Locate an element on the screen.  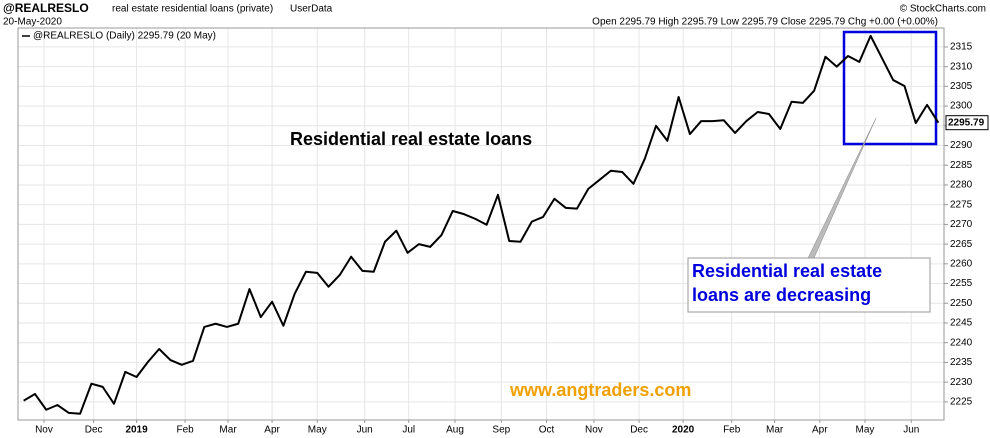
x-tick-label: 2020 is located at coordinates (683, 430).